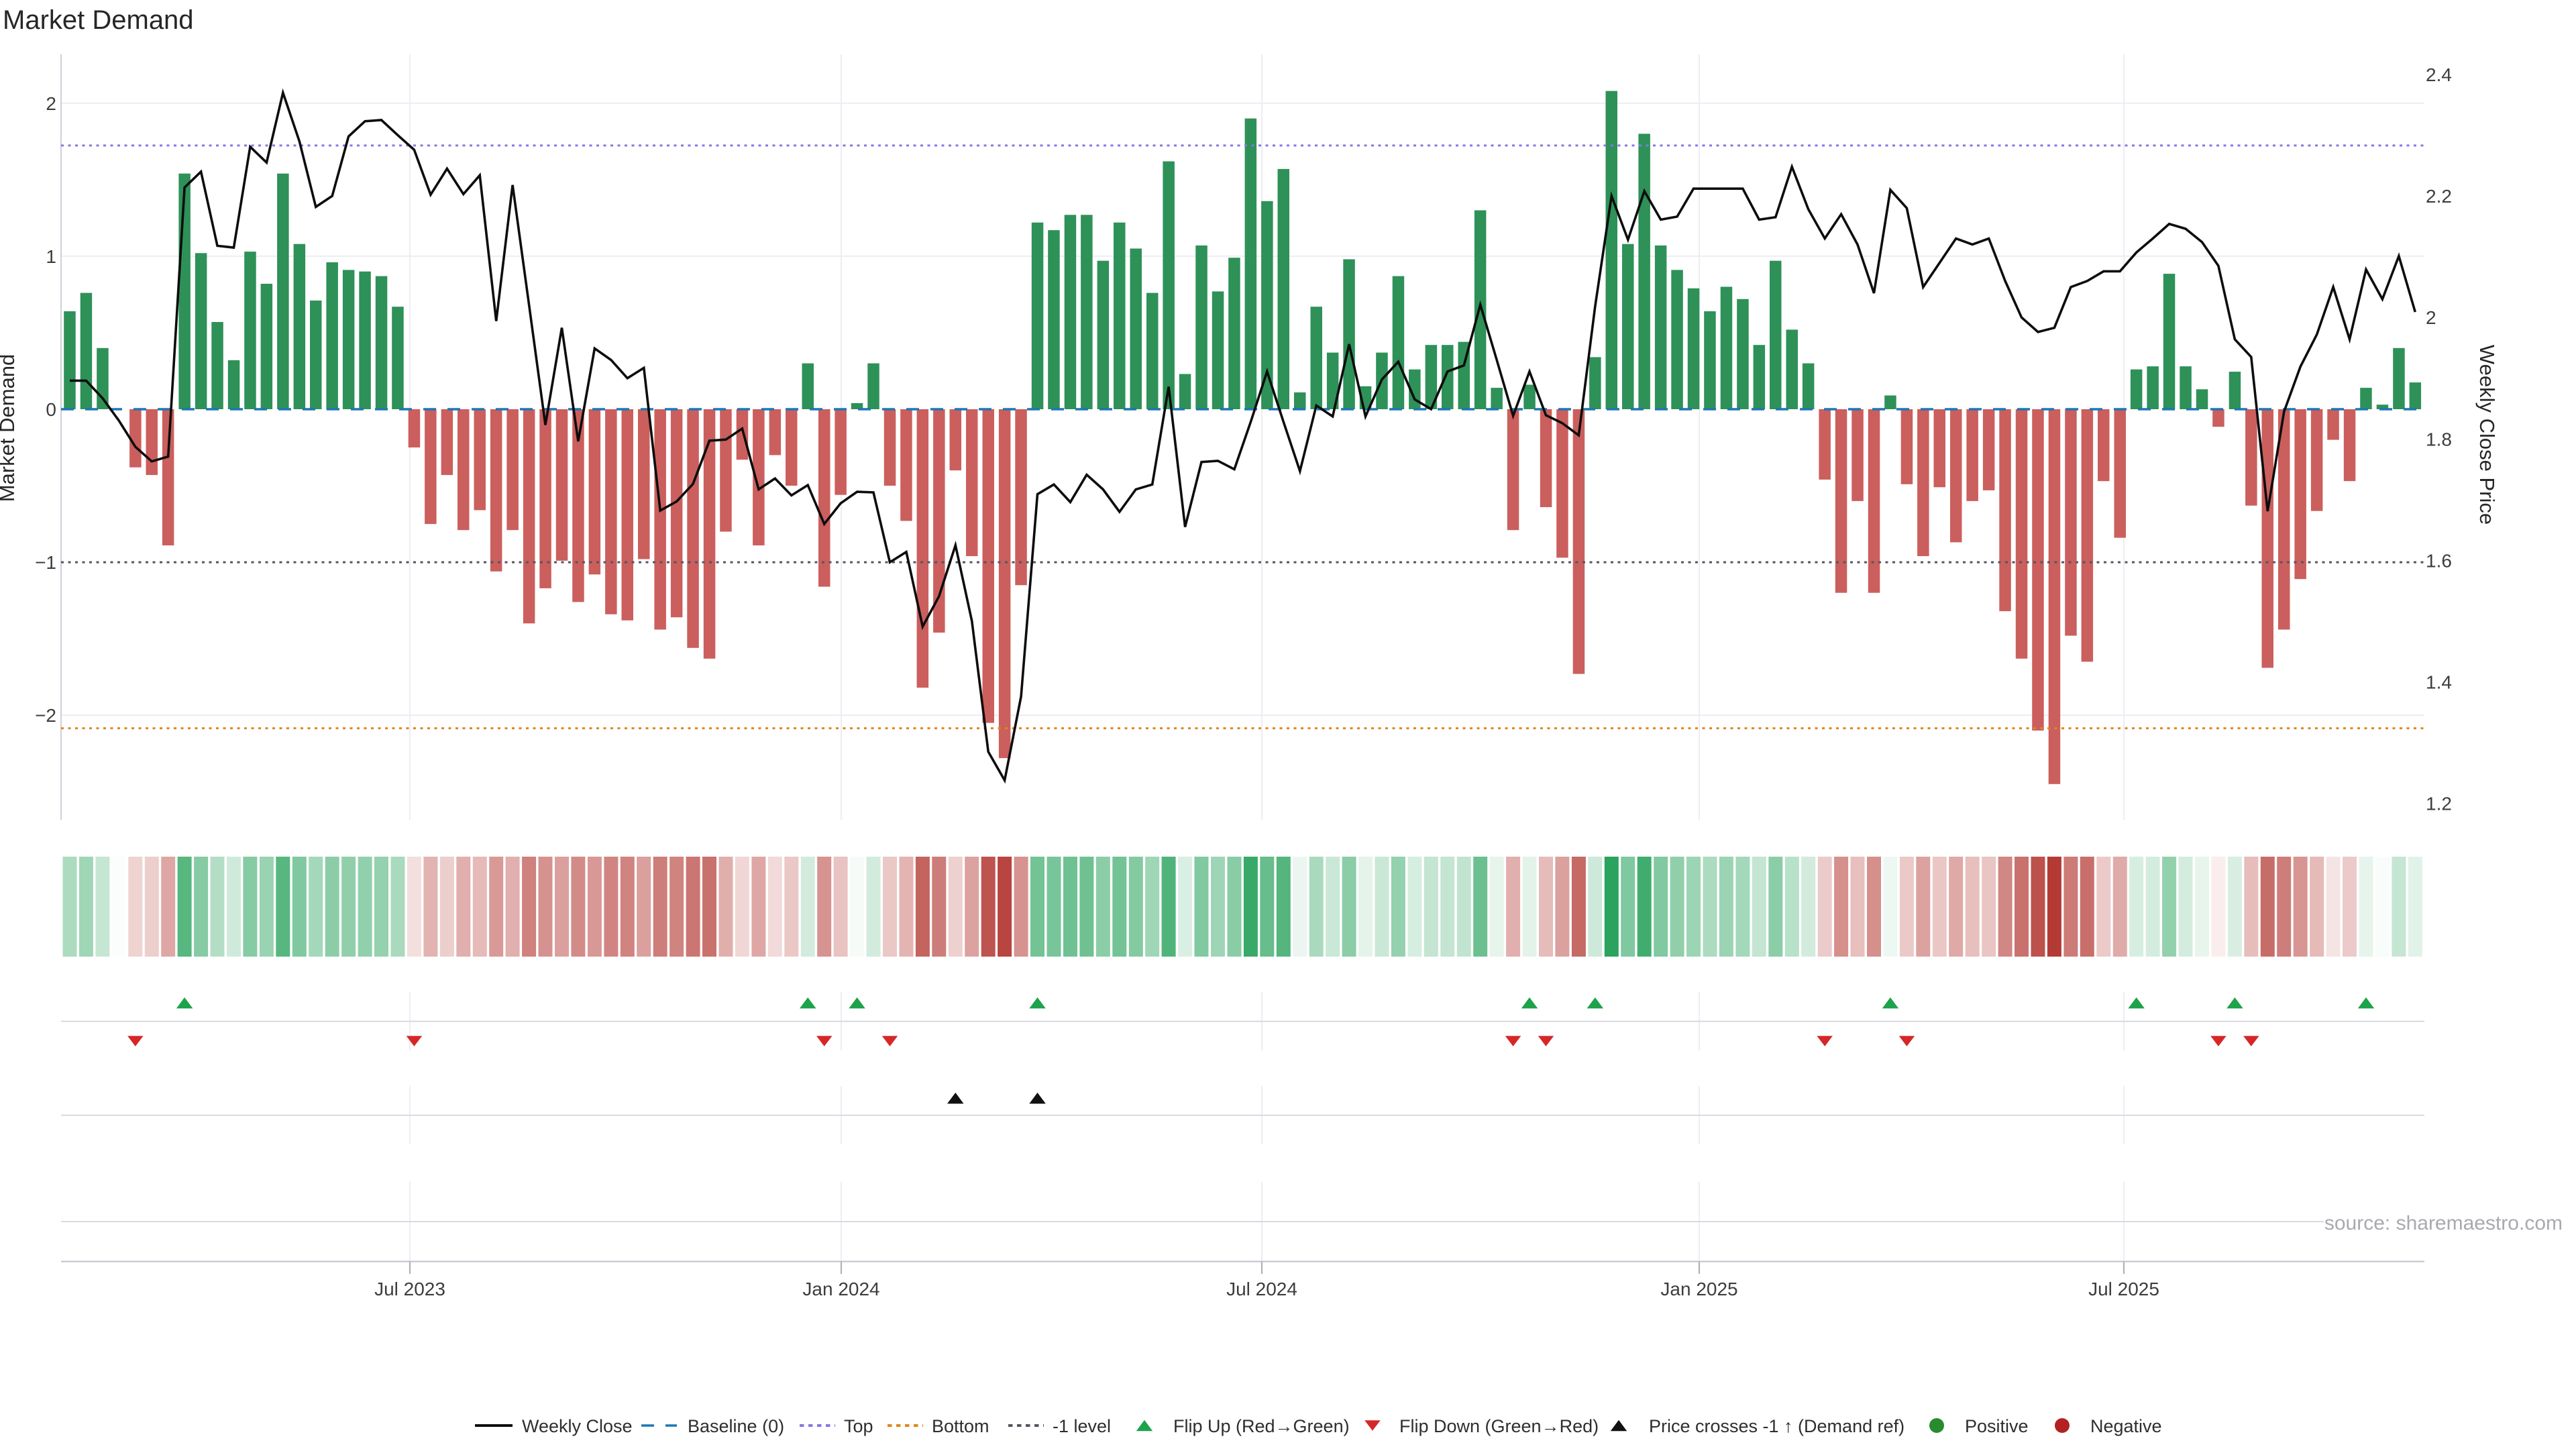  Describe the element at coordinates (45, 562) in the screenshot. I see `svg-text: −1` at that location.